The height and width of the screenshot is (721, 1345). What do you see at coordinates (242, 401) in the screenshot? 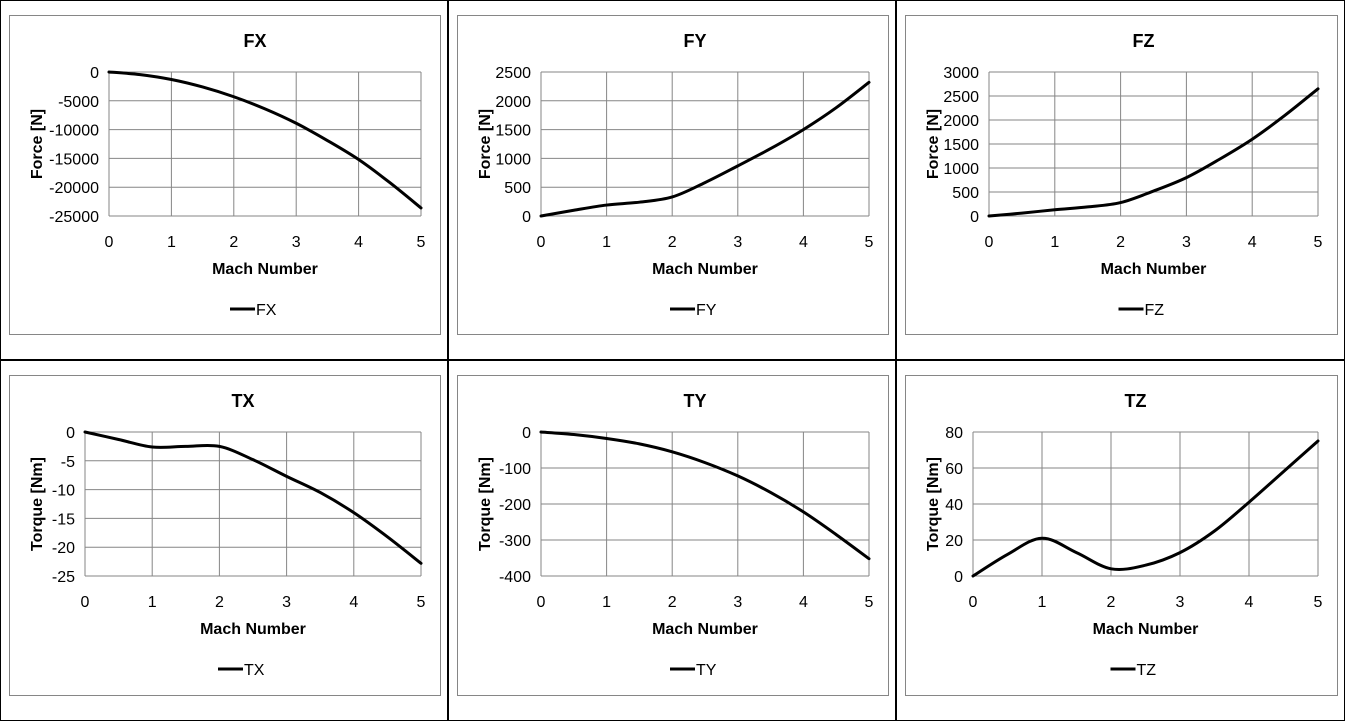
I see `chart-title: TX` at bounding box center [242, 401].